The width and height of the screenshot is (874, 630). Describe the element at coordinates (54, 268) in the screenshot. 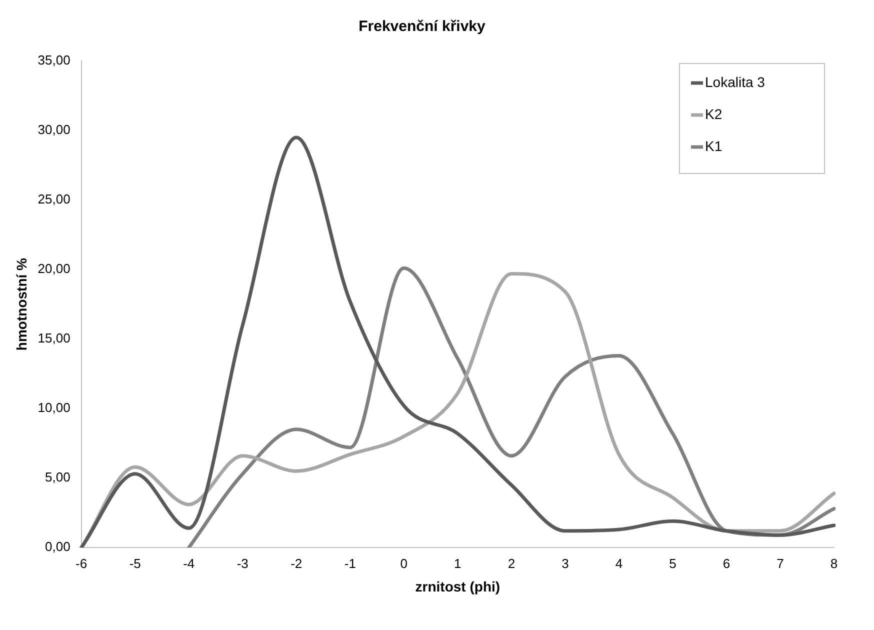

I see `y-tick-label: 20,00` at that location.